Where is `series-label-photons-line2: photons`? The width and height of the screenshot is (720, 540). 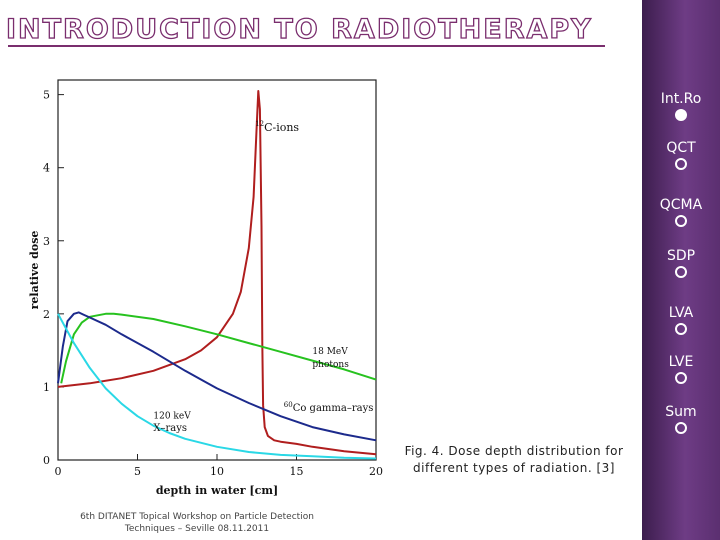
series-label-photons-line2: photons is located at coordinates (330, 365).